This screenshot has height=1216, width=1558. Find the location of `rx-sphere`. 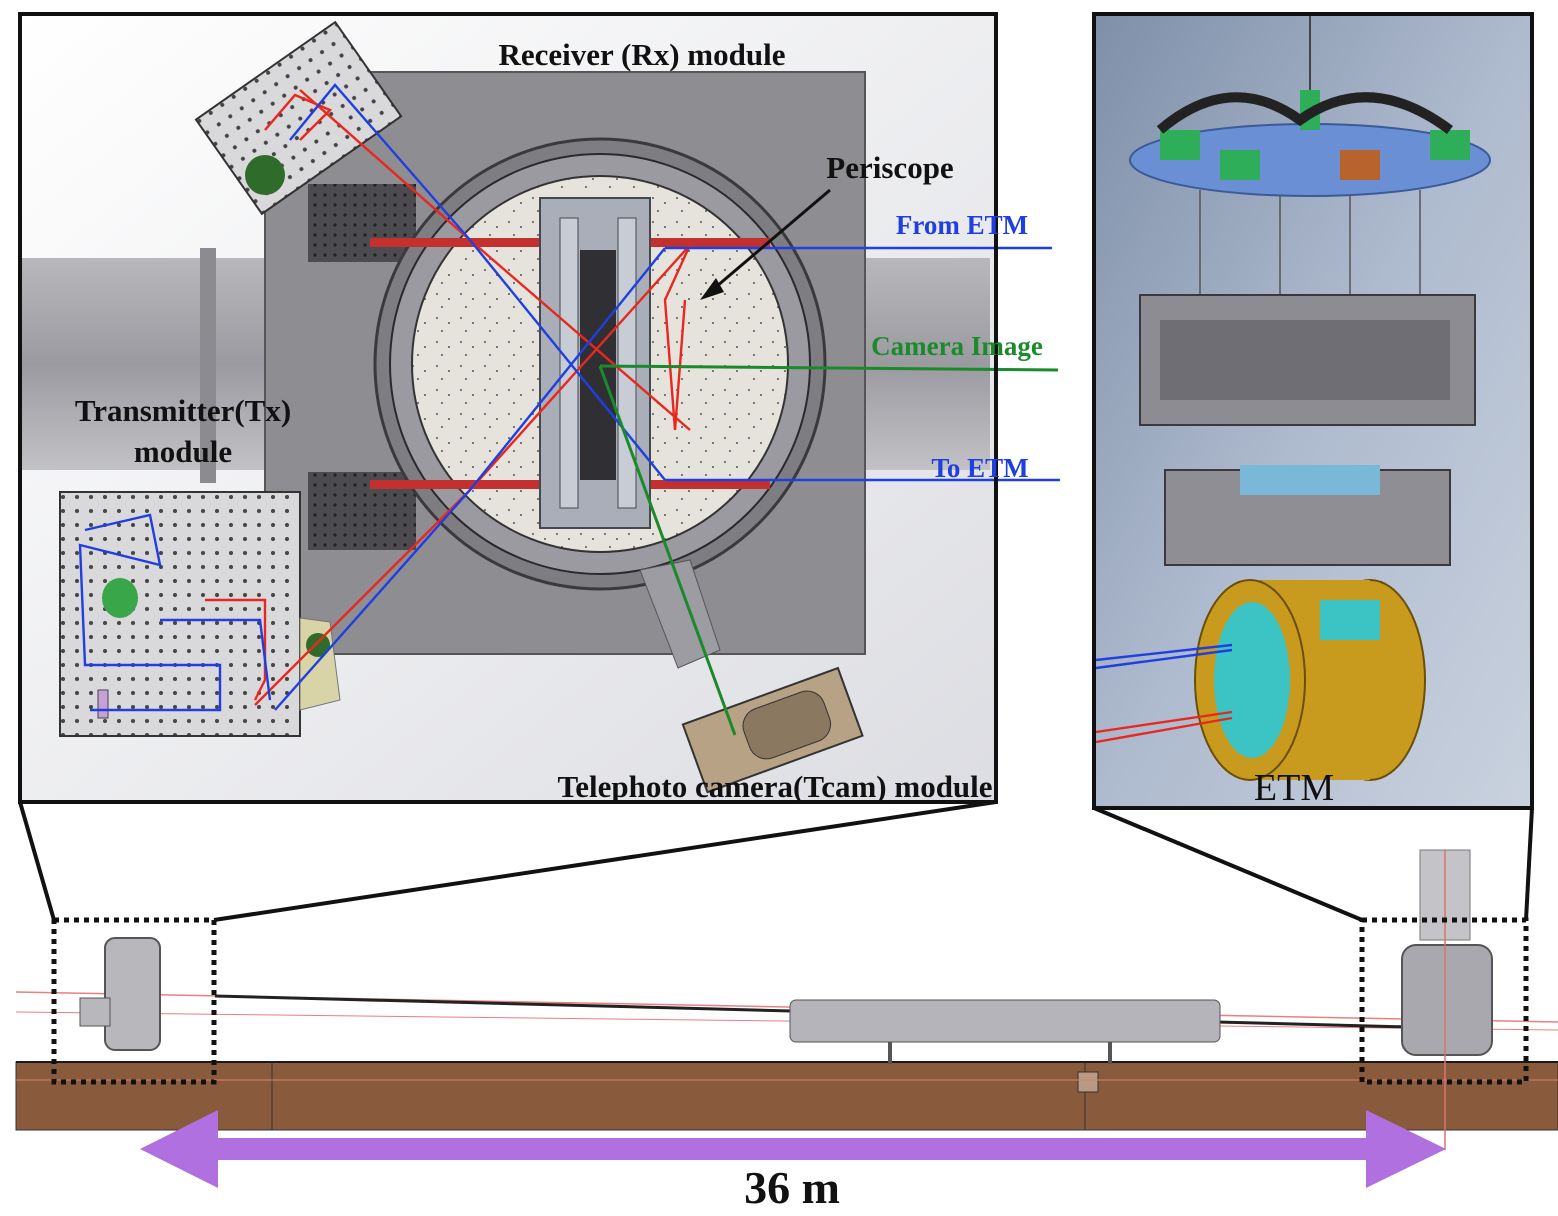

rx-sphere is located at coordinates (265, 175).